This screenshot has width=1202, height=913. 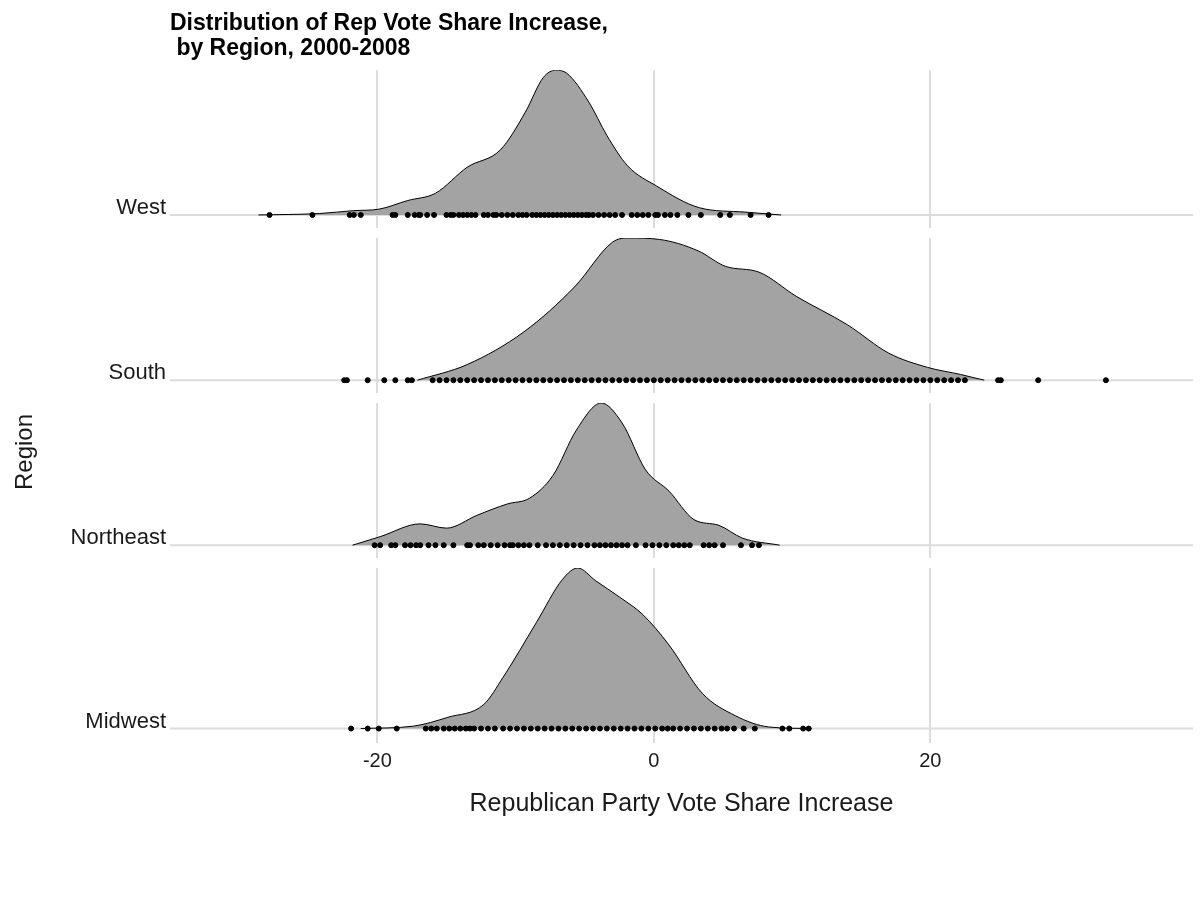 What do you see at coordinates (654, 759) in the screenshot?
I see `x-tick-label: 0` at bounding box center [654, 759].